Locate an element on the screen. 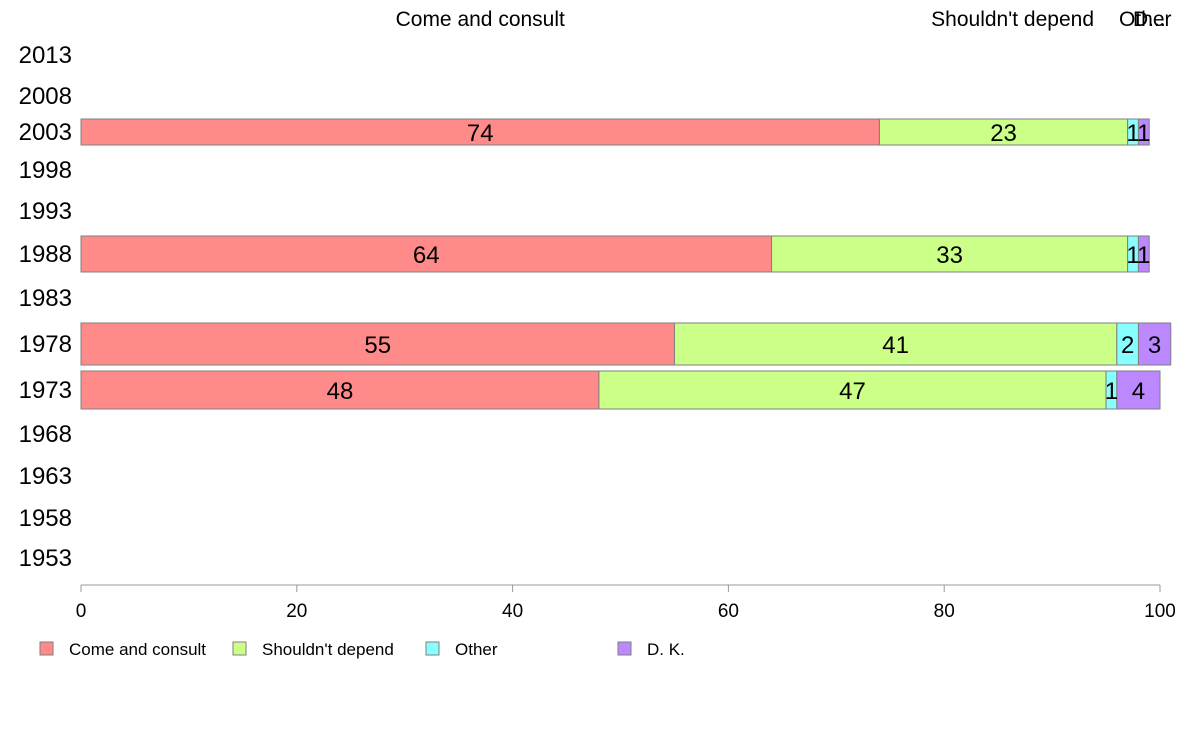 This screenshot has width=1188, height=736. x-tick-label-60: 60 is located at coordinates (728, 611).